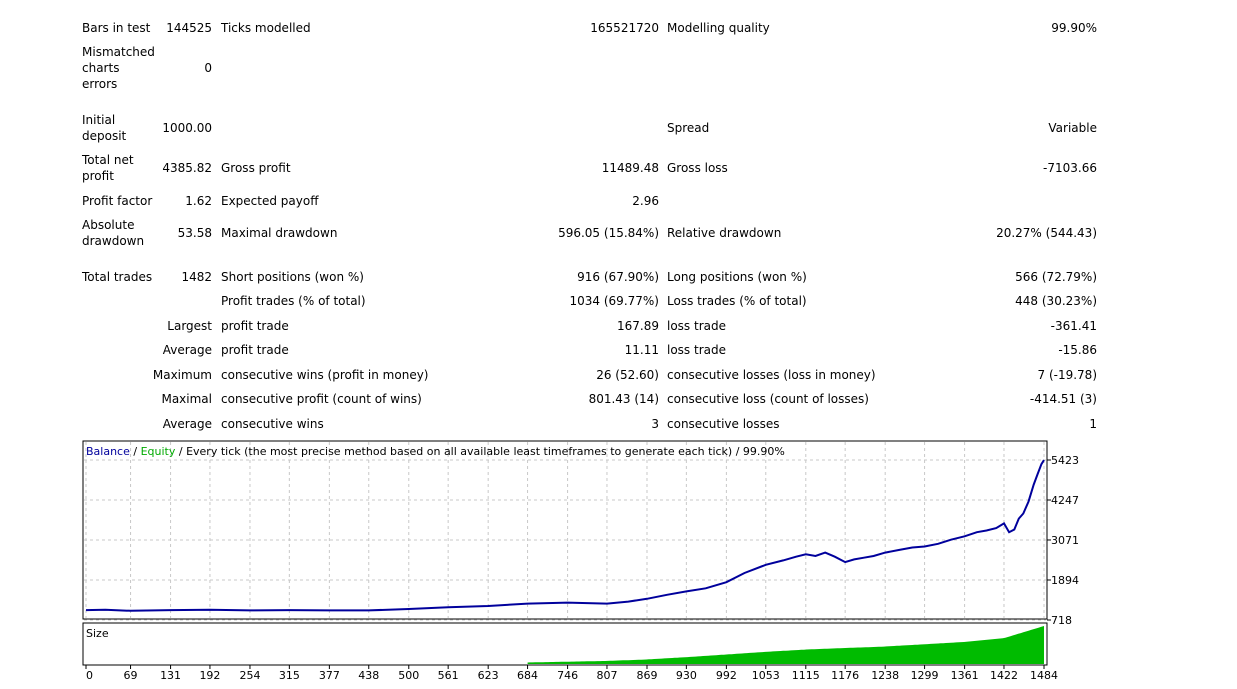 Image resolution: width=1237 pixels, height=689 pixels. What do you see at coordinates (189, 326) in the screenshot?
I see `largest-prefix: Largest` at bounding box center [189, 326].